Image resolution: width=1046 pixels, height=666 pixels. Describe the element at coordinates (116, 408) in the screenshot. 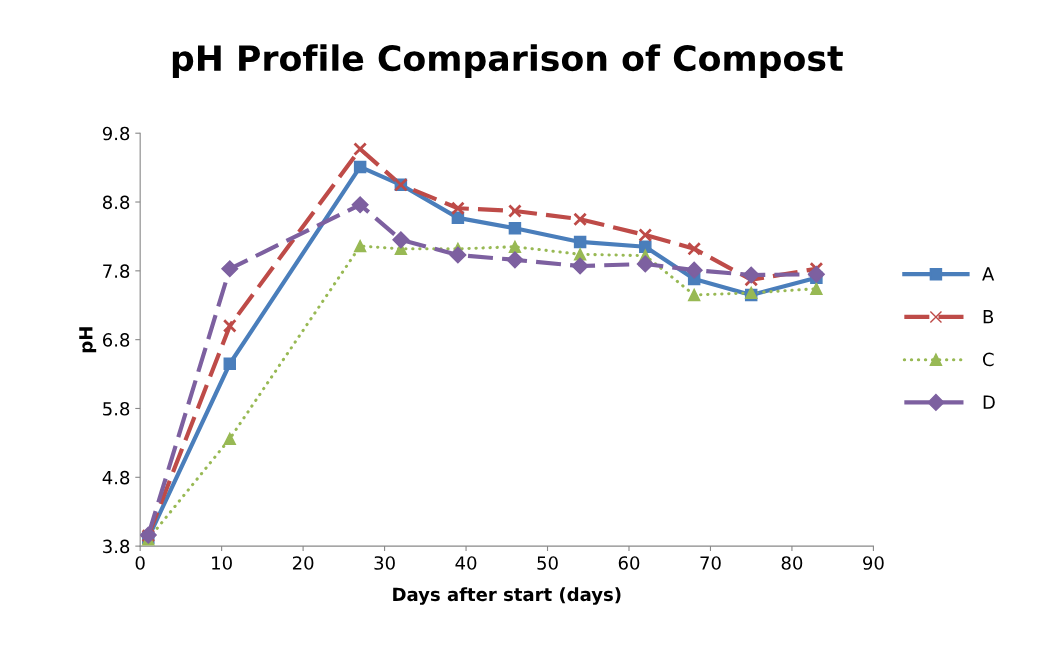

I see `y-tick-label: 5.8` at that location.